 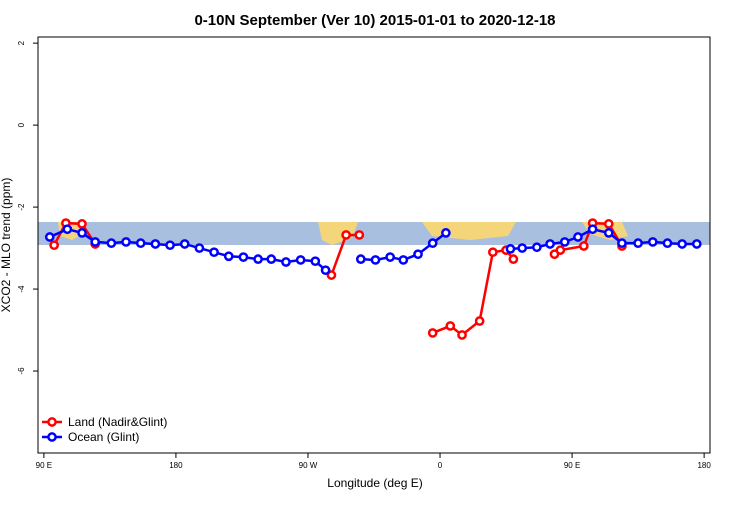 What do you see at coordinates (308, 465) in the screenshot?
I see `x-tick-label: 90 W` at bounding box center [308, 465].